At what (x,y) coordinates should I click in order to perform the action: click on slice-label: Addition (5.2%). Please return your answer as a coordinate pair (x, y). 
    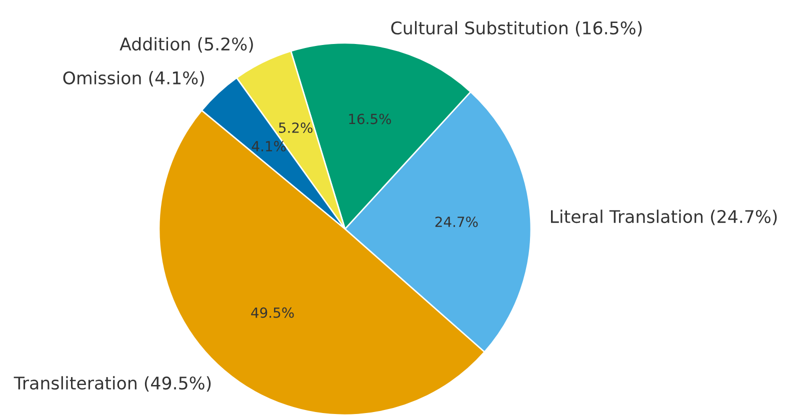
    Looking at the image, I should click on (186, 45).